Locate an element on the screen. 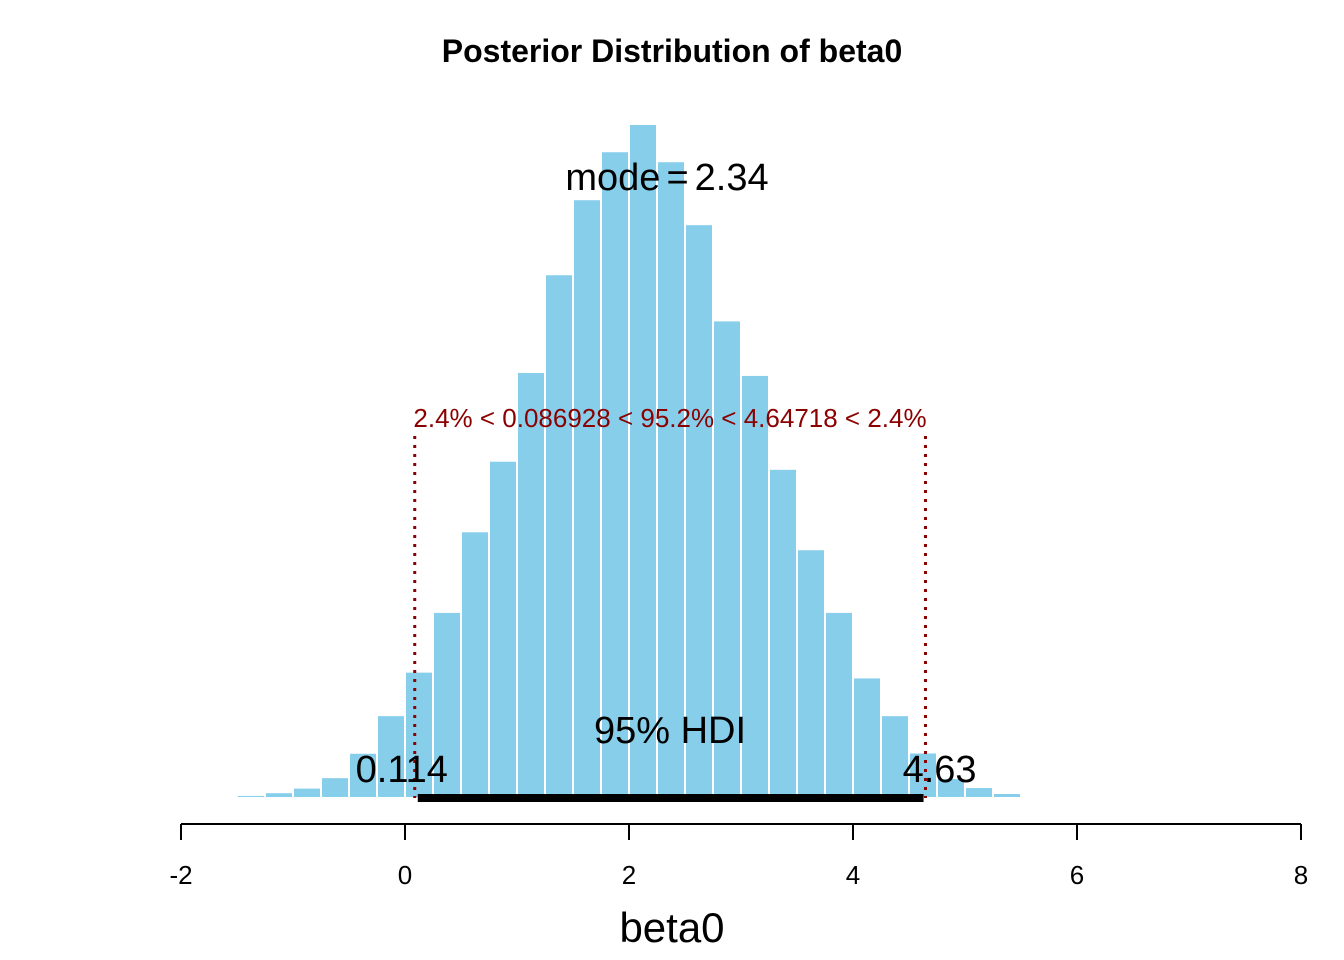 This screenshot has height=960, width=1344. x-tick-label: 4 is located at coordinates (853, 875).